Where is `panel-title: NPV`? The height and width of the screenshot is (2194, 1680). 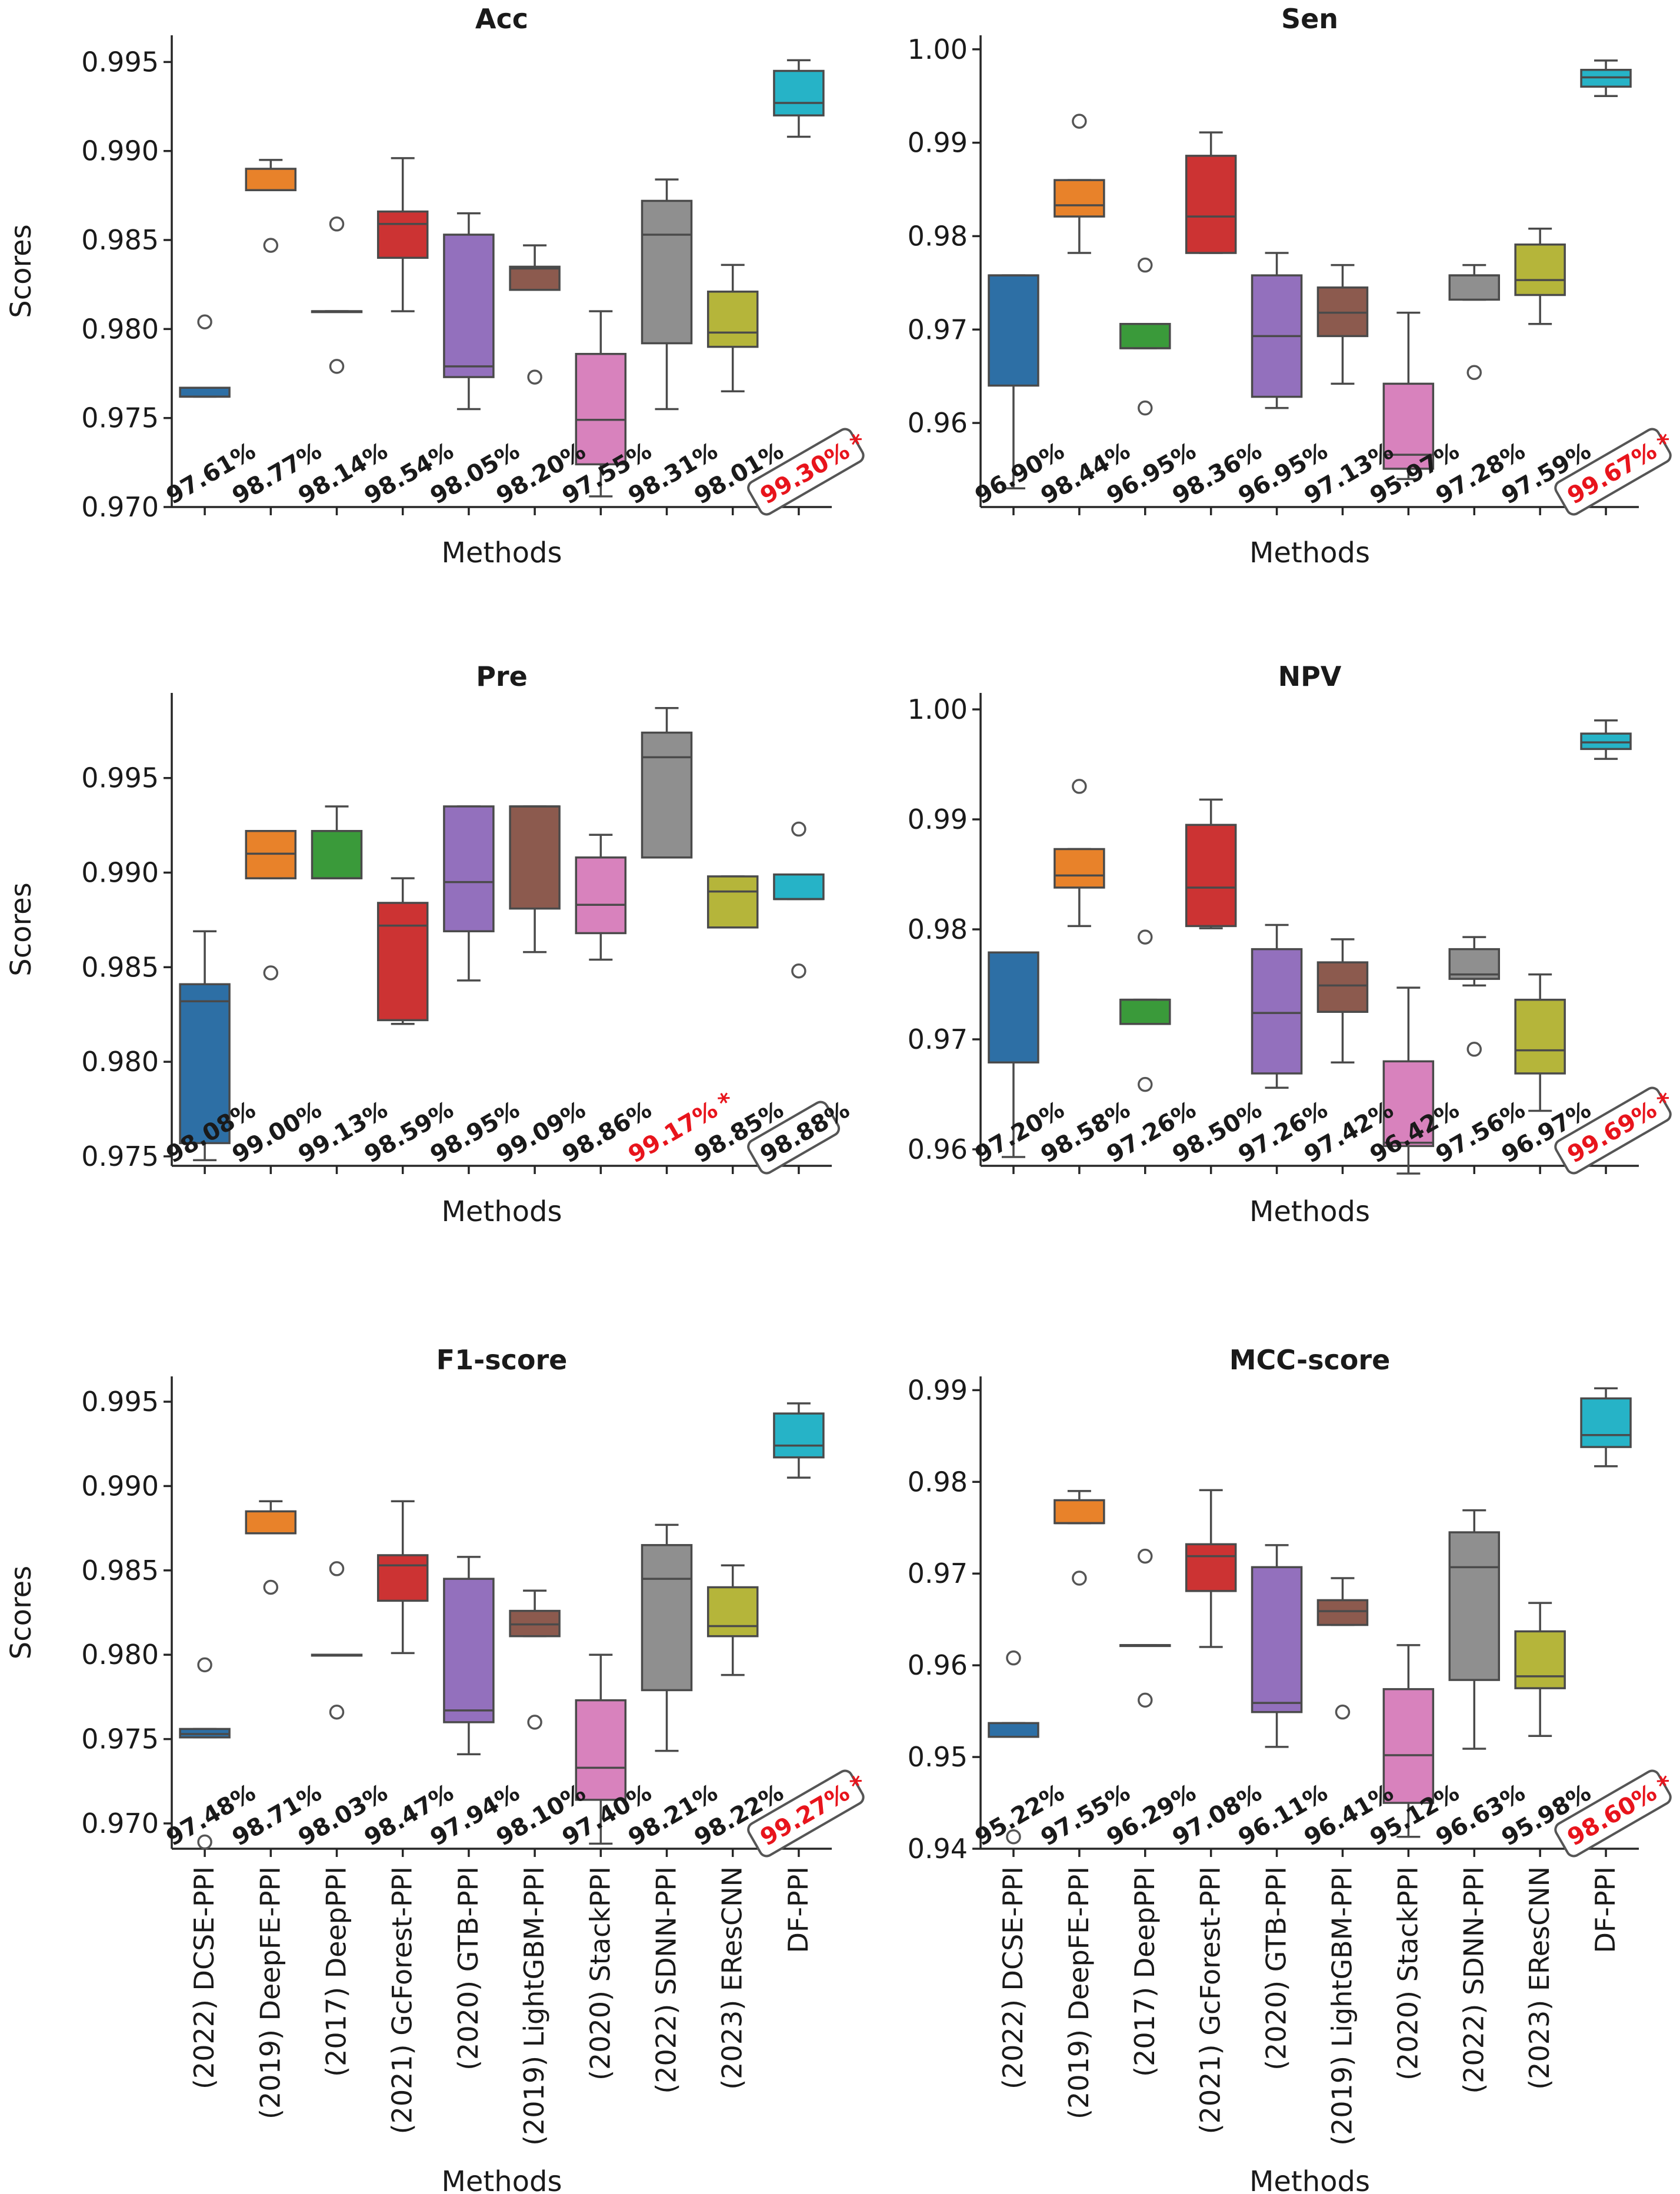 panel-title: NPV is located at coordinates (1310, 676).